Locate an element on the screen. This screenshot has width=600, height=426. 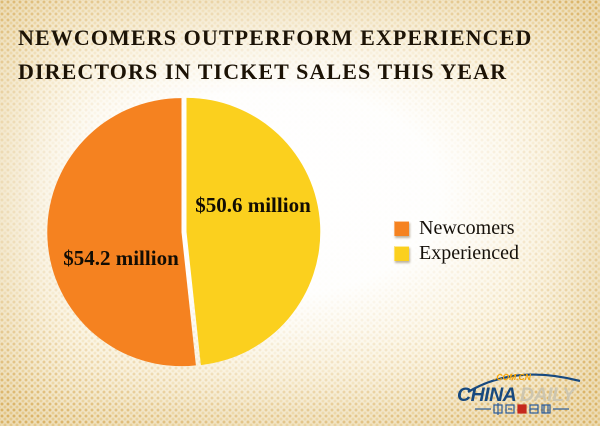
chart-title-line2: DIRECTORS IN TICKET SALES THIS YEAR is located at coordinates (263, 71).